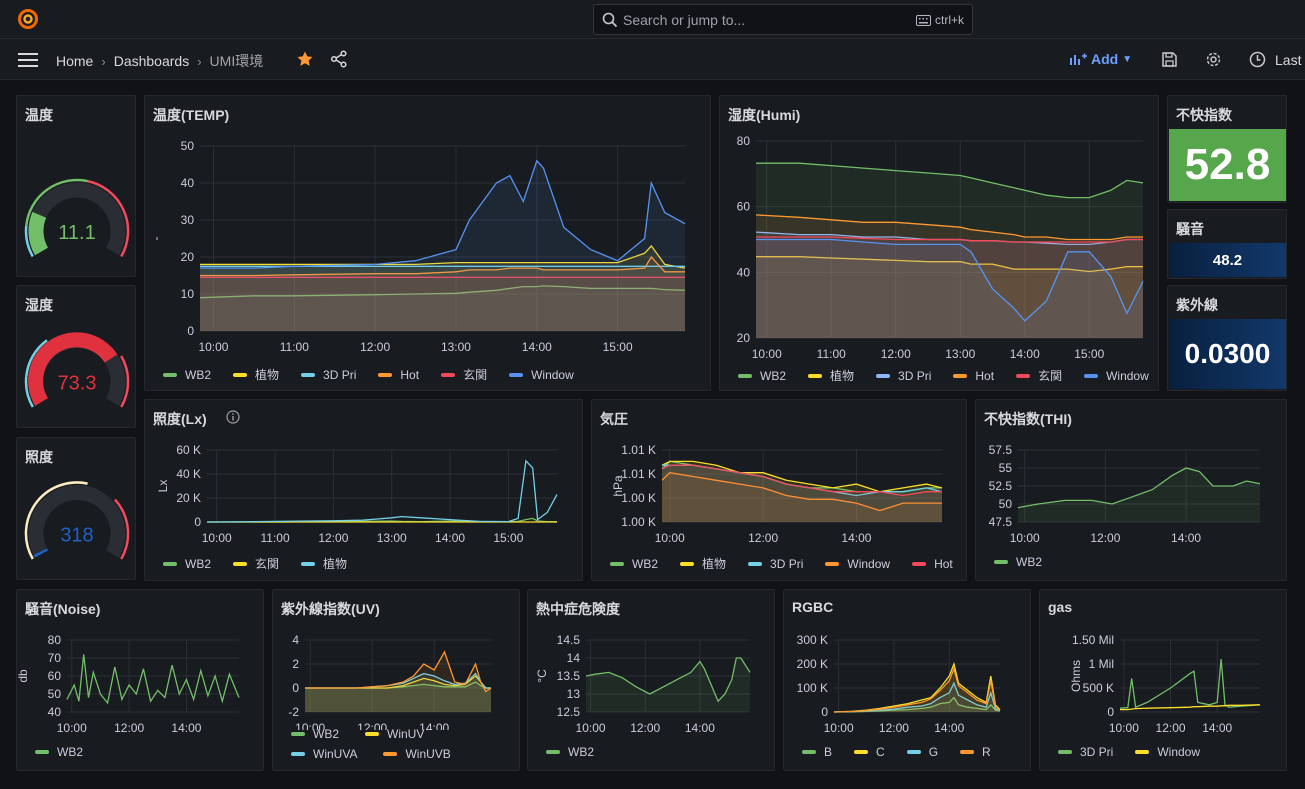 This screenshot has height=789, width=1305. Describe the element at coordinates (103, 61) in the screenshot. I see `chevron-right-icon: ›` at that location.